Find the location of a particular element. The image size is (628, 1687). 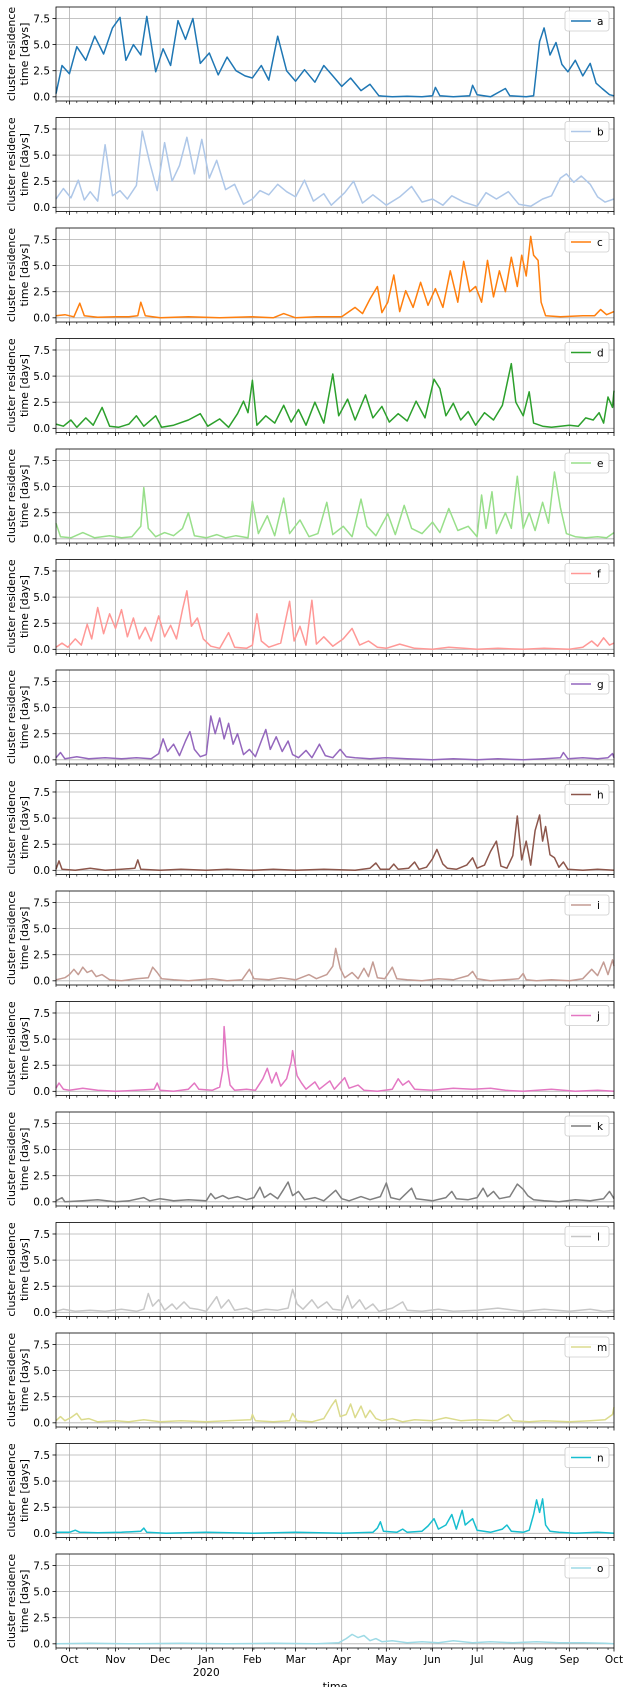

series-line-c is located at coordinates (335, 277).